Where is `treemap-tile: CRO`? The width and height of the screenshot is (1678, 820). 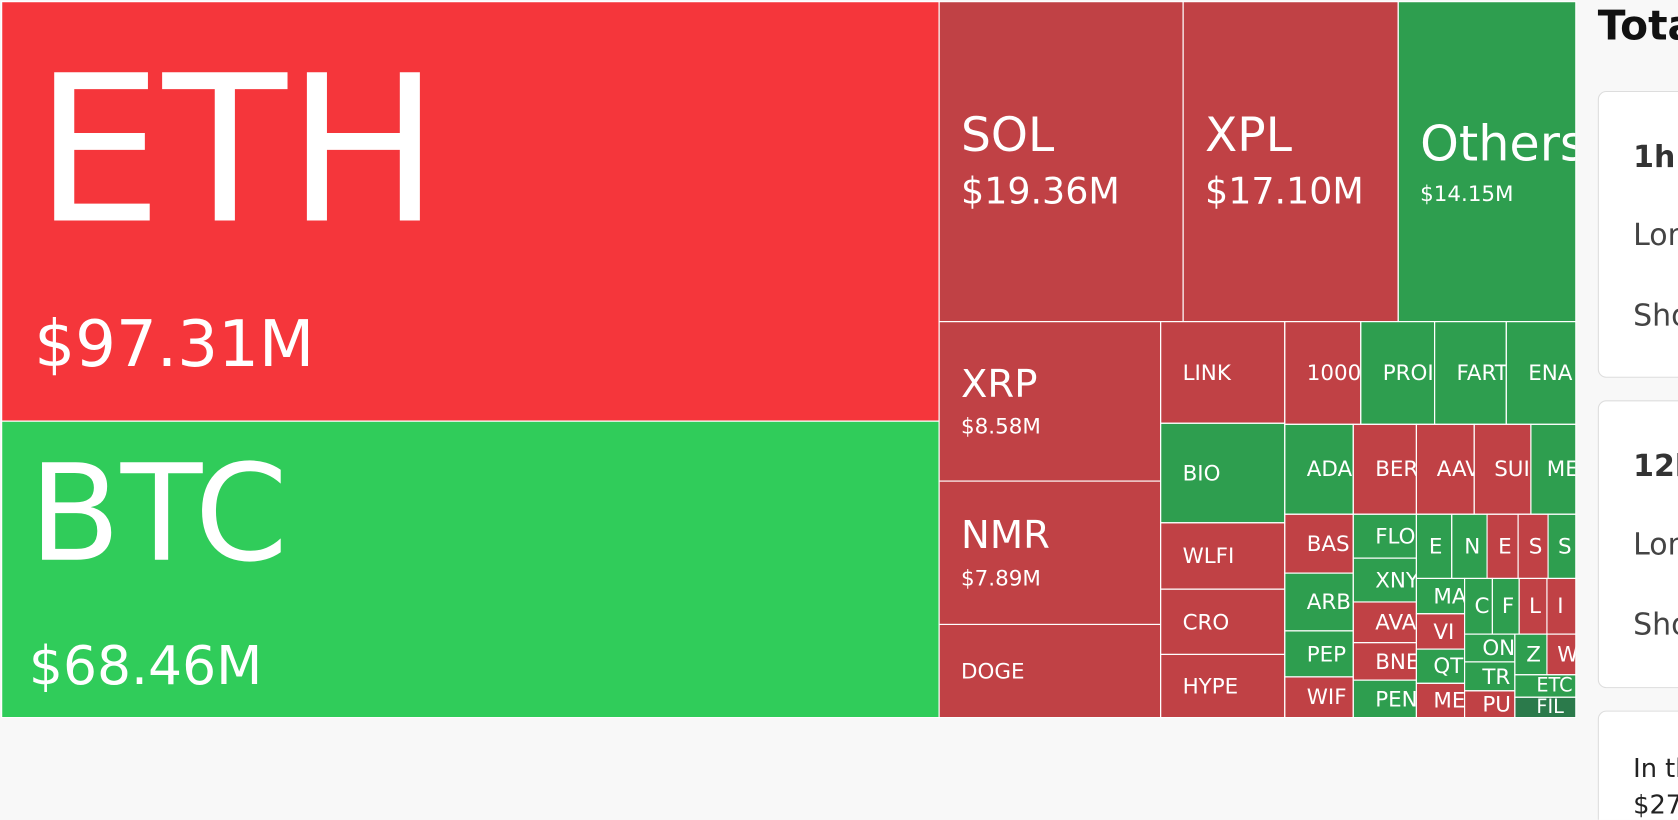 treemap-tile: CRO is located at coordinates (1223, 621).